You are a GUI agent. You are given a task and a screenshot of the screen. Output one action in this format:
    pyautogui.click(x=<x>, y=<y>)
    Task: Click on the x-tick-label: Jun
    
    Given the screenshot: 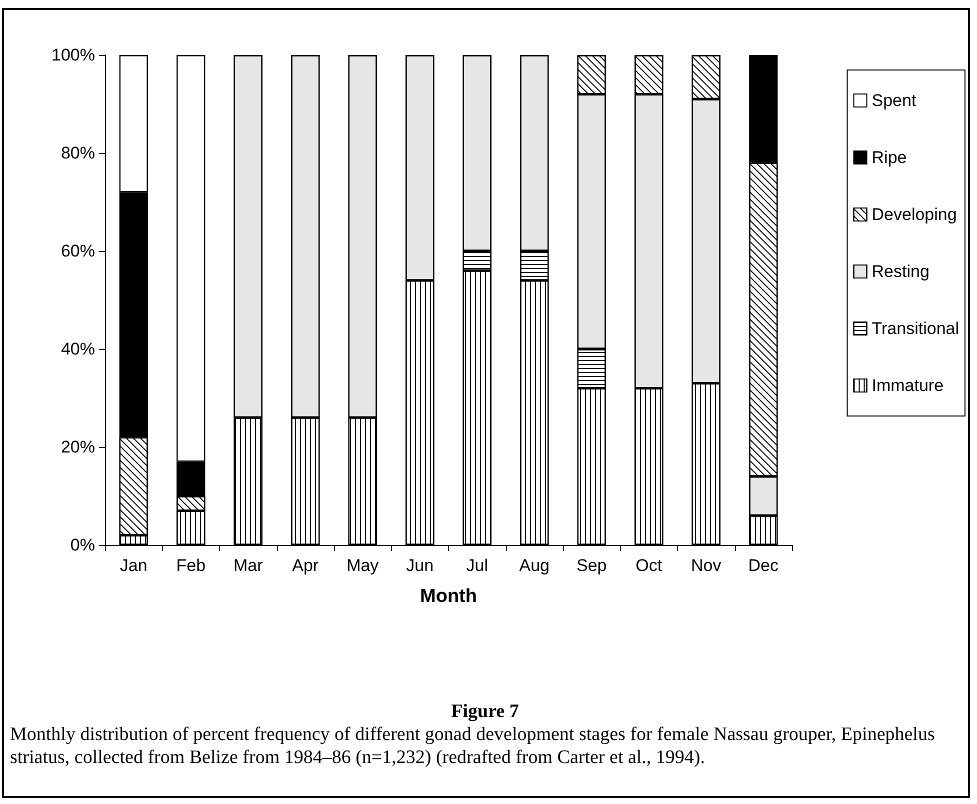 What is the action you would take?
    pyautogui.click(x=420, y=565)
    